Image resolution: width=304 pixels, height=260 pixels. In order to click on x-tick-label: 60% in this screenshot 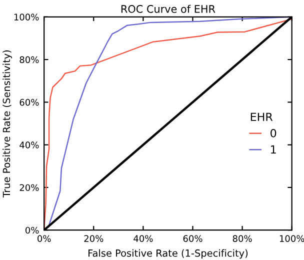, I will do `click(192, 238)`.